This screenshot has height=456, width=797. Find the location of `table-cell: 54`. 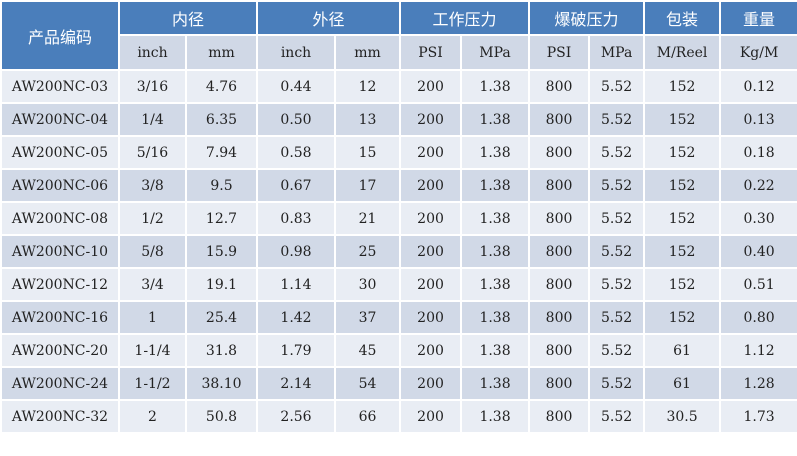

table-cell: 54 is located at coordinates (368, 383).